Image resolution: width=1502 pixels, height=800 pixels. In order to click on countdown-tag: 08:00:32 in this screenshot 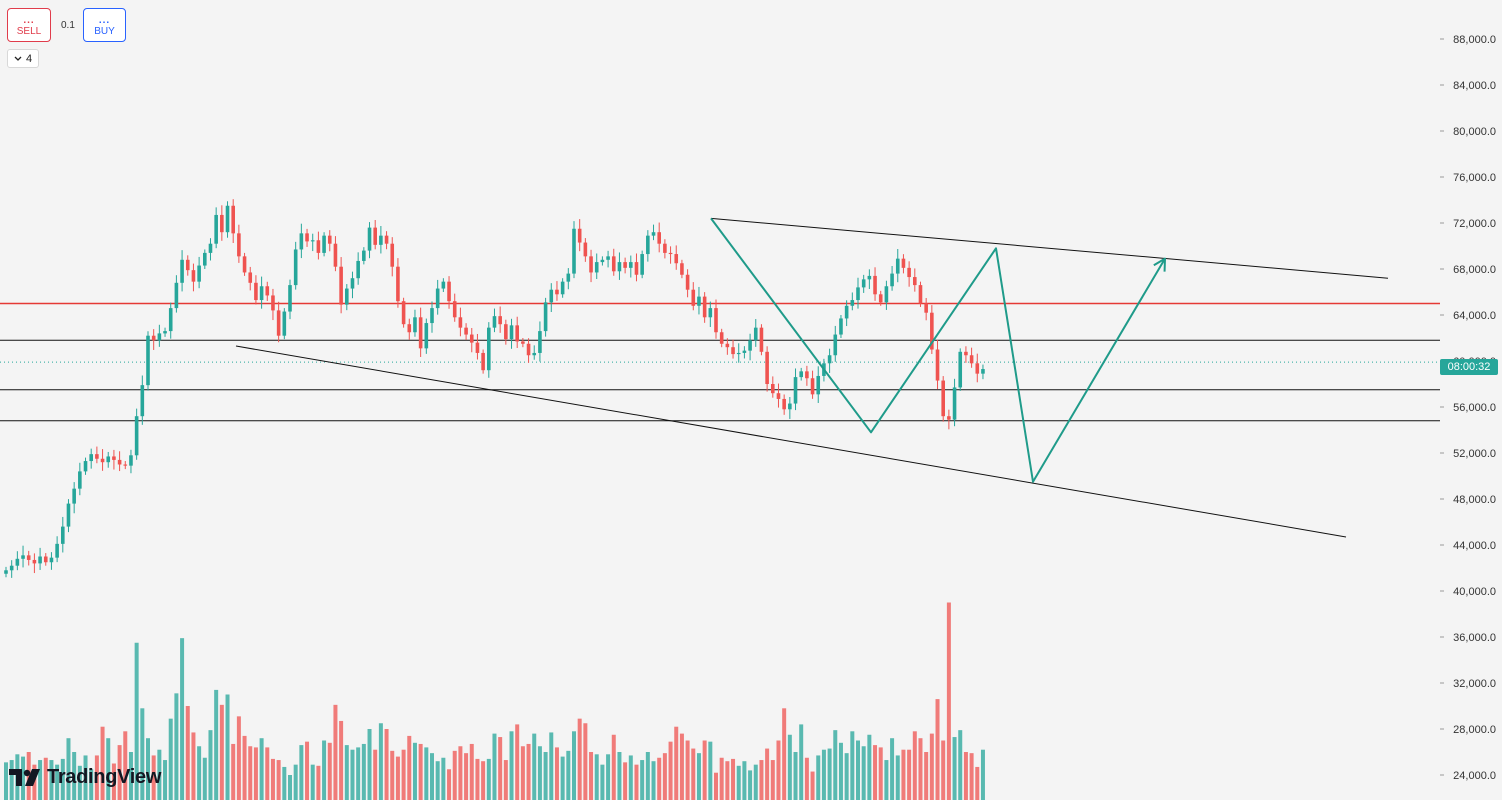, I will do `click(1469, 367)`.